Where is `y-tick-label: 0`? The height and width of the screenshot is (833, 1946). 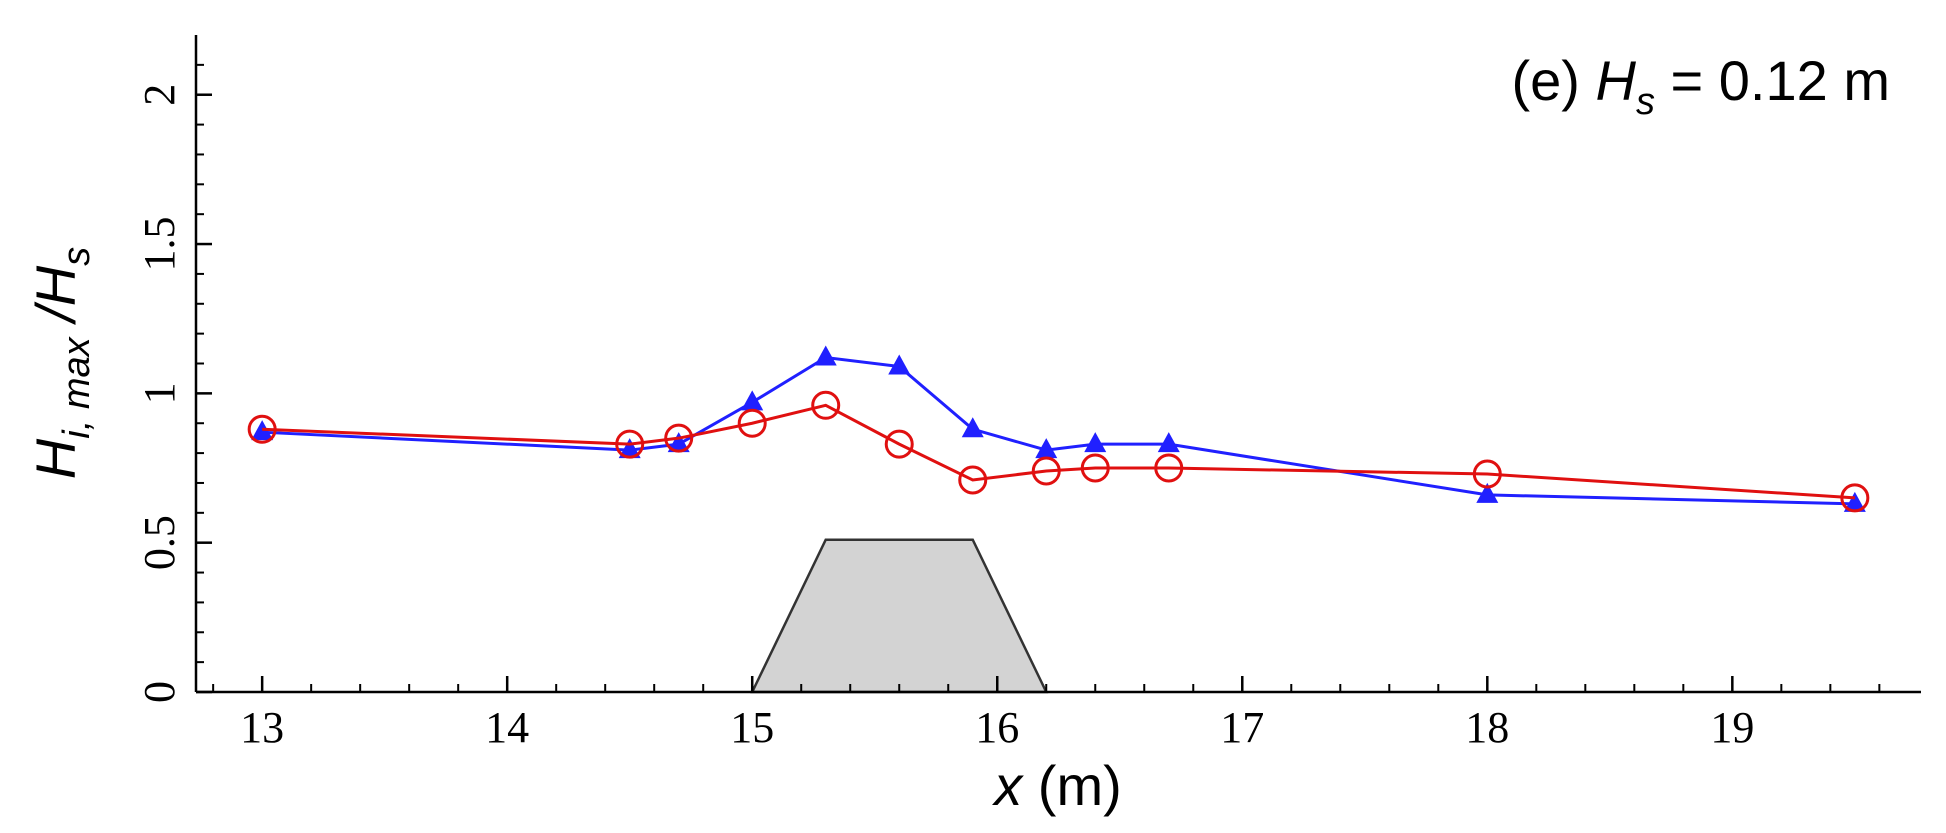
y-tick-label: 0 is located at coordinates (159, 692).